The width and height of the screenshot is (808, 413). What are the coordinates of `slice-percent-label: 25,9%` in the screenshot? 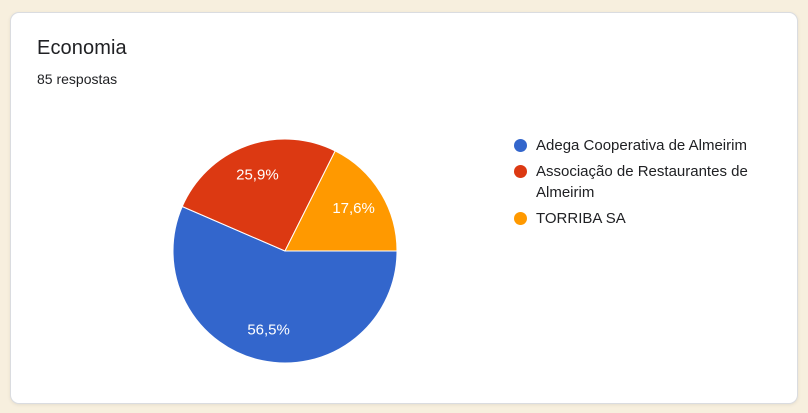 It's located at (257, 175).